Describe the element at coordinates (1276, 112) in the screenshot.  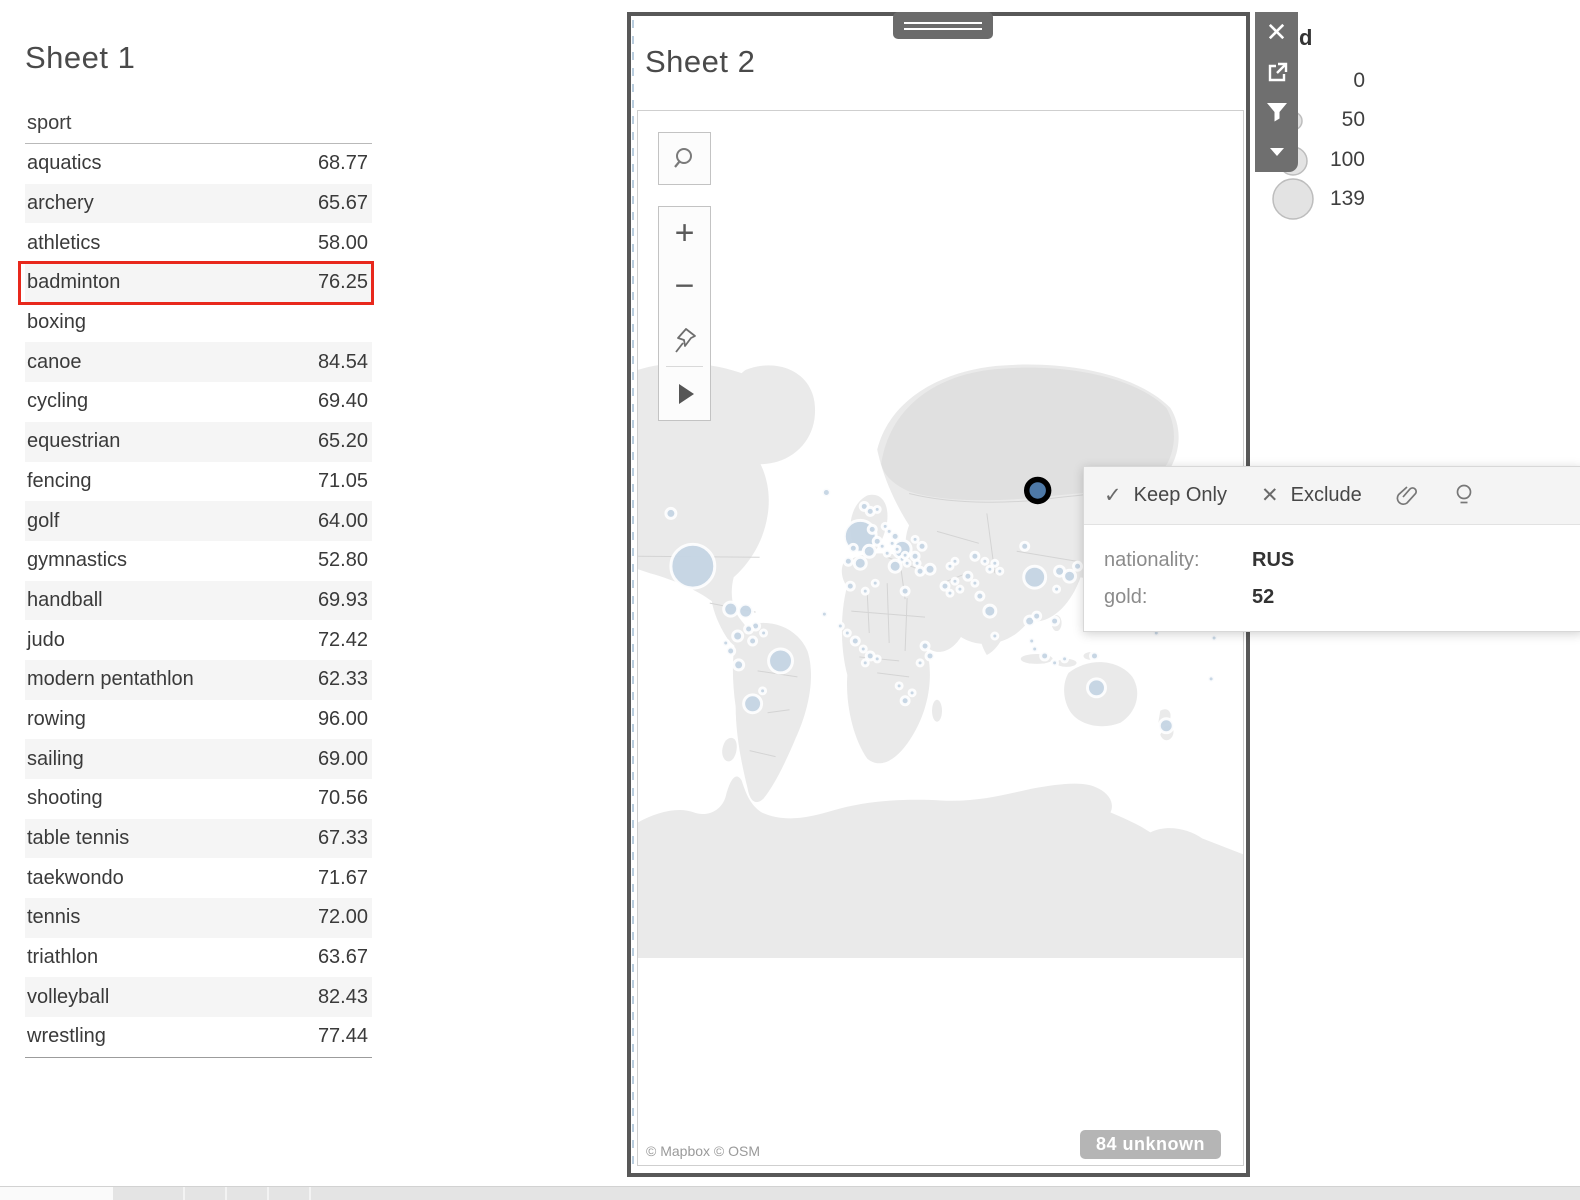
I see `filter-button` at that location.